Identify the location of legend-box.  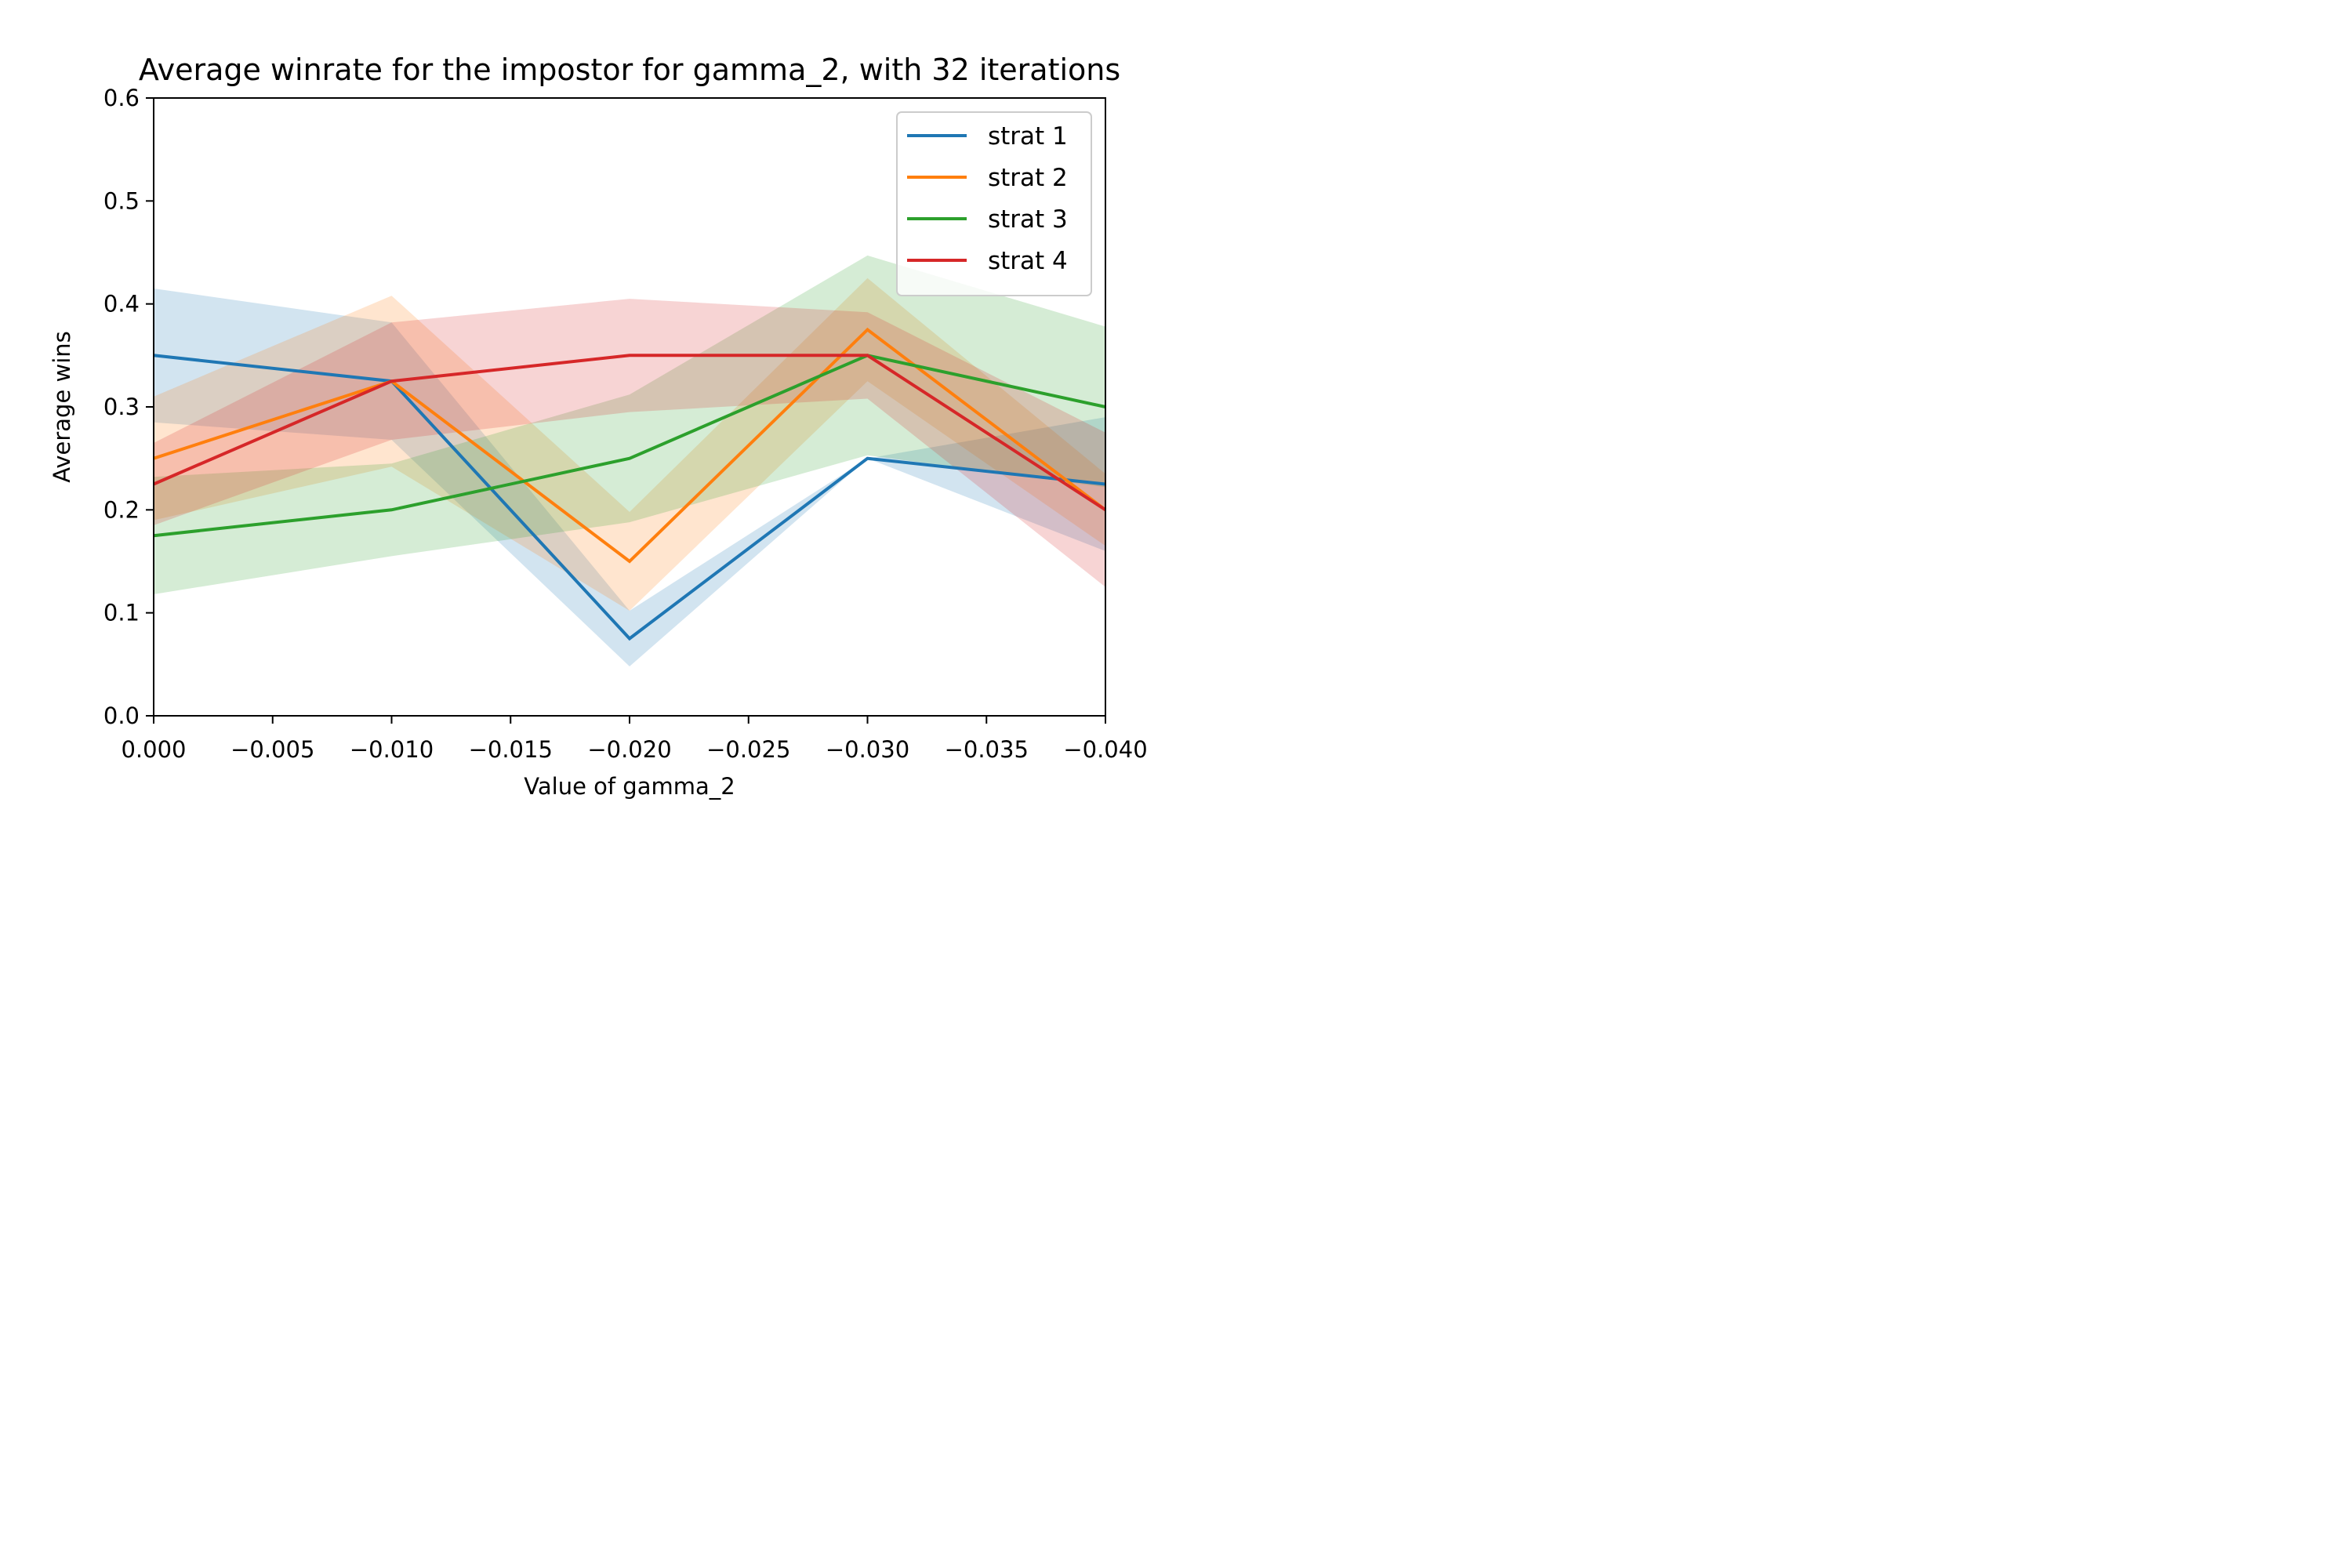
(994, 203).